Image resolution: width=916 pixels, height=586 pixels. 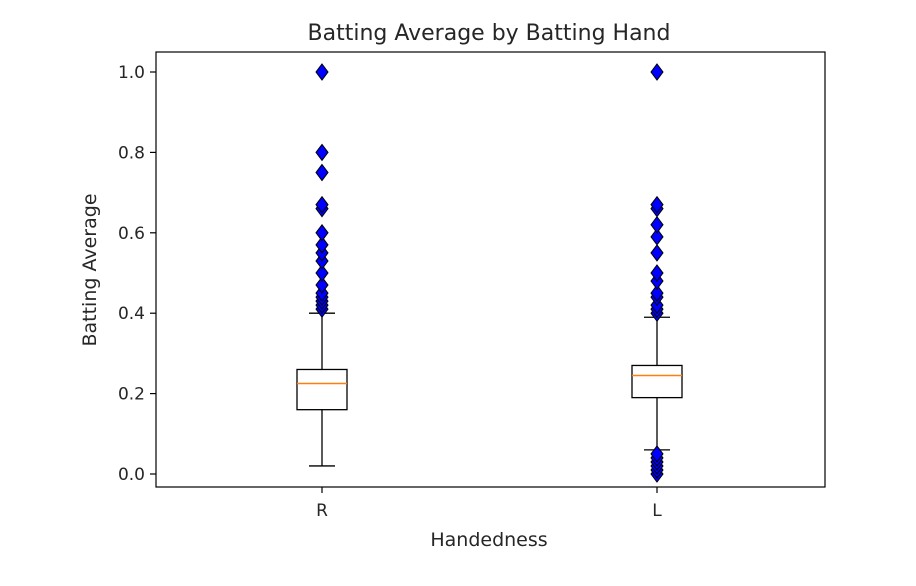 I want to click on box-l, so click(x=657, y=381).